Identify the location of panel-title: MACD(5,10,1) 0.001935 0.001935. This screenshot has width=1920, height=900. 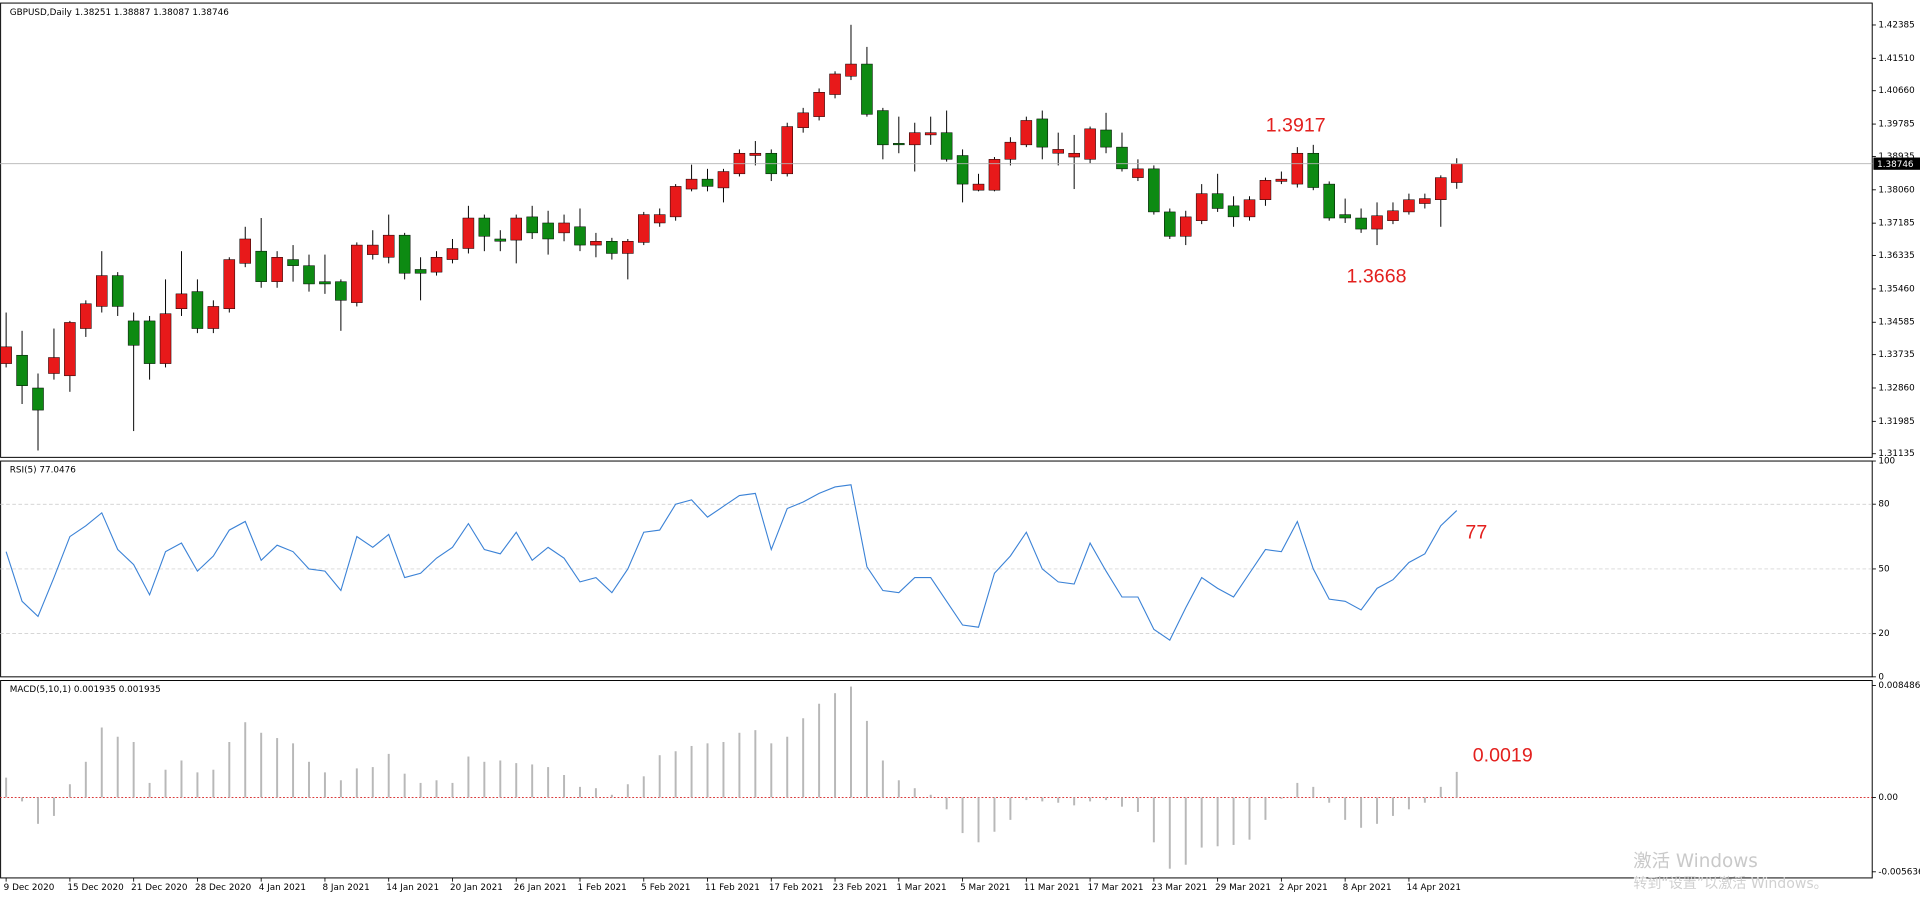
(85, 690).